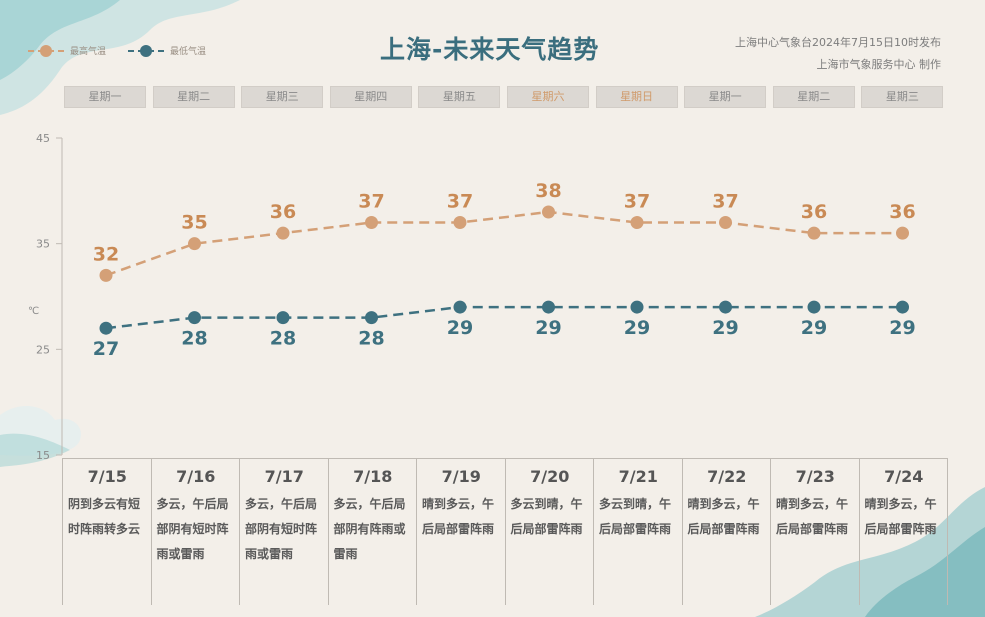 The image size is (985, 617). I want to click on cloud-decoration-bottom-right, so click(870, 552).